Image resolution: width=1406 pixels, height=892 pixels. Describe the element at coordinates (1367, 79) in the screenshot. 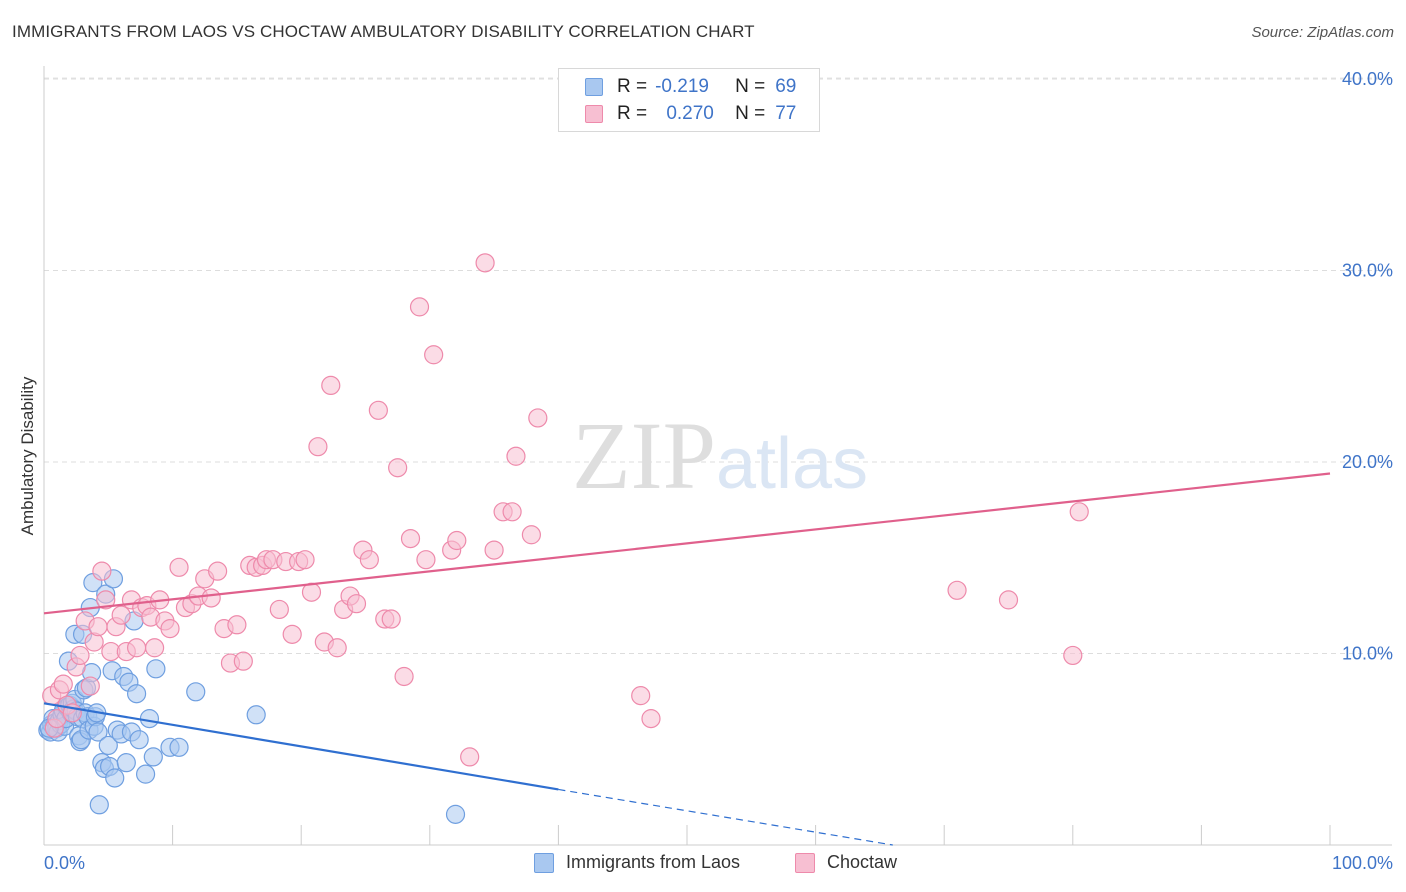

I see `y-tick-label-40: 40.0%` at that location.